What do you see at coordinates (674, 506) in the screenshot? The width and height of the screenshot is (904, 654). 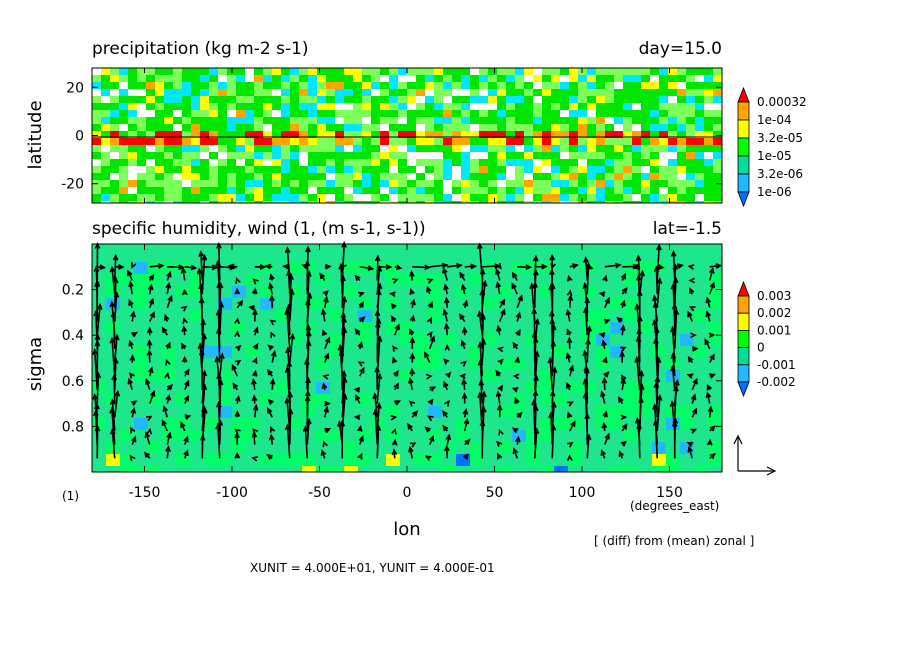 I see `x-axis-unit-label: (degrees_east)` at bounding box center [674, 506].